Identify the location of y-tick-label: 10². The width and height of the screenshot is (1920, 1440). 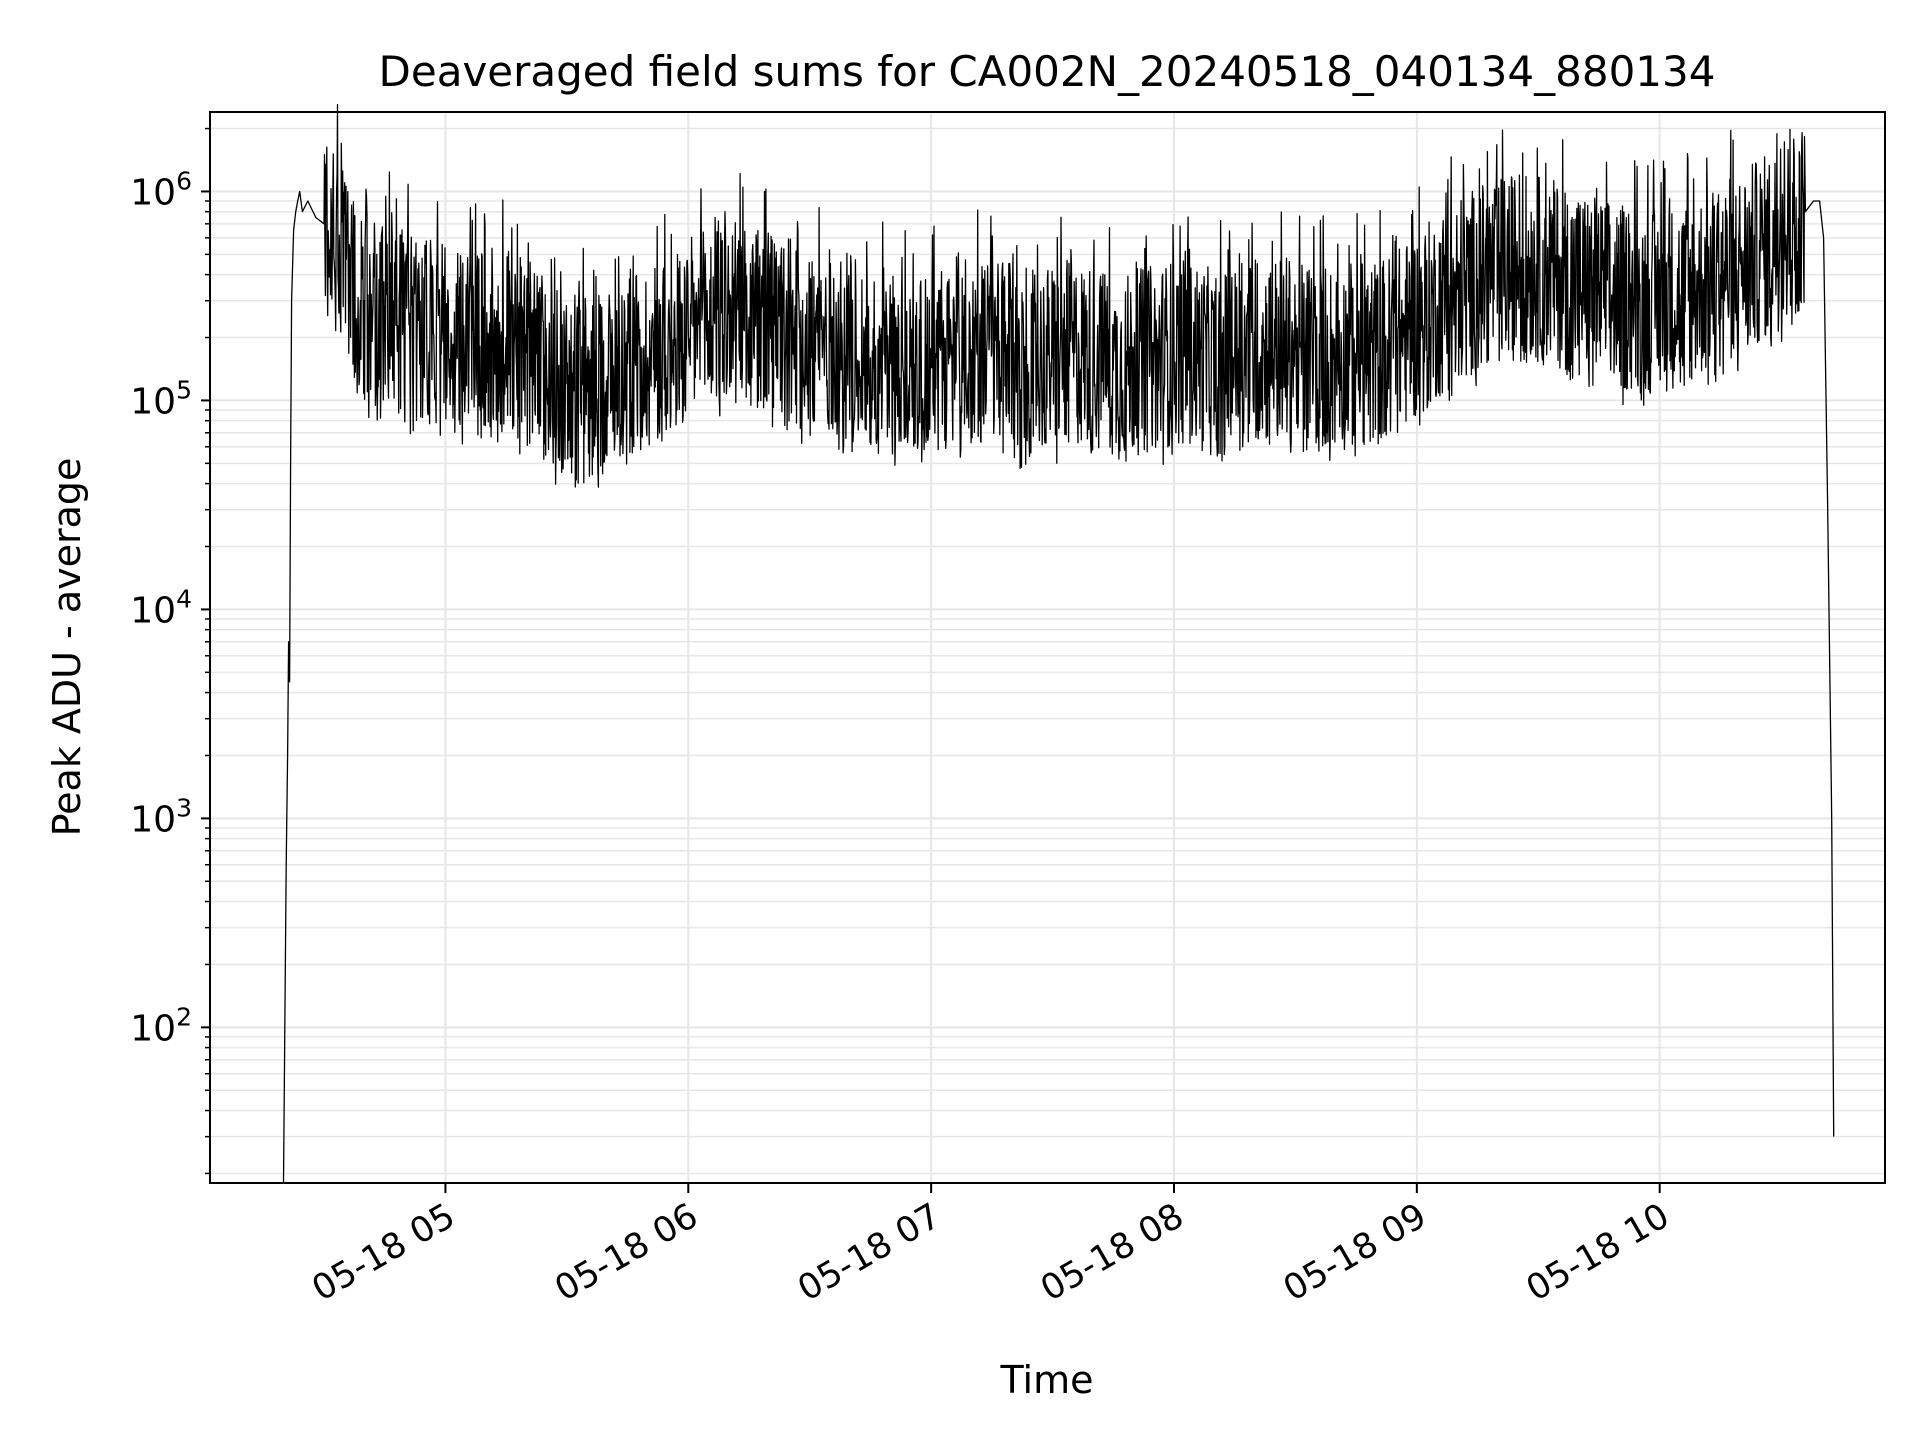
(161, 1025).